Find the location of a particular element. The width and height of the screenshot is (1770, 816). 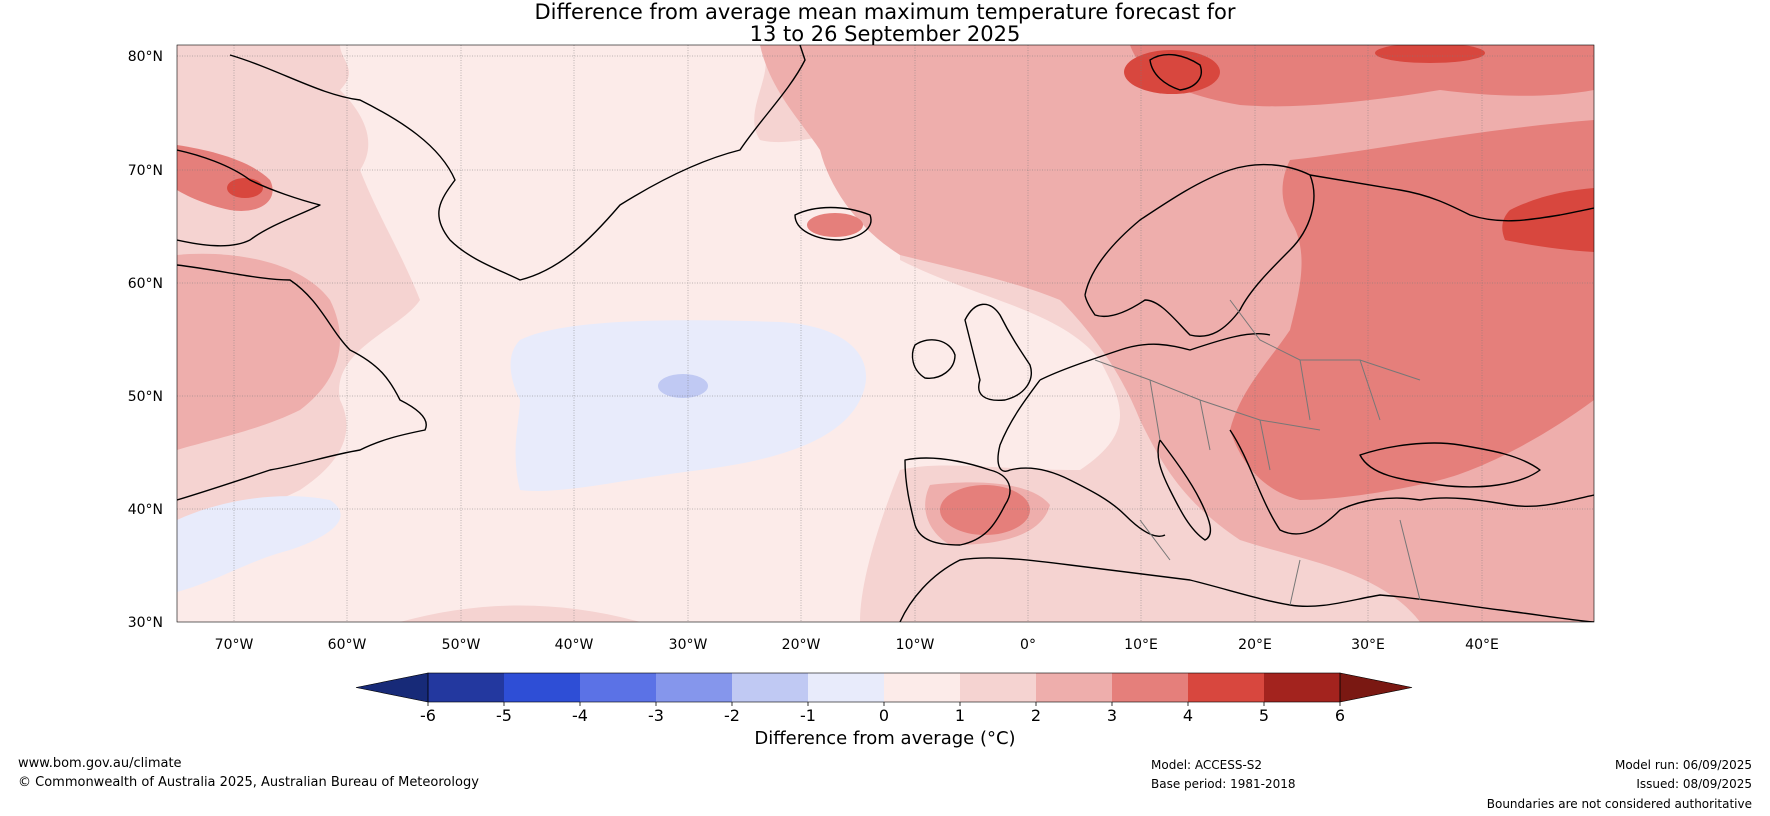

coastline-europe-mainland is located at coordinates (1134, 434).